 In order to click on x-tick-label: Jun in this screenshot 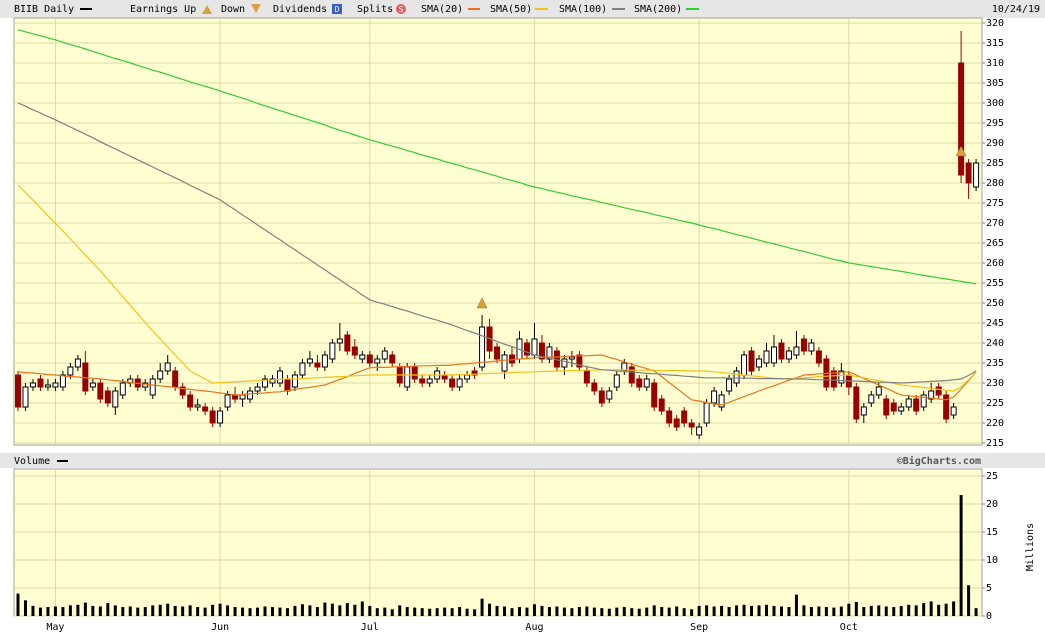, I will do `click(220, 627)`.